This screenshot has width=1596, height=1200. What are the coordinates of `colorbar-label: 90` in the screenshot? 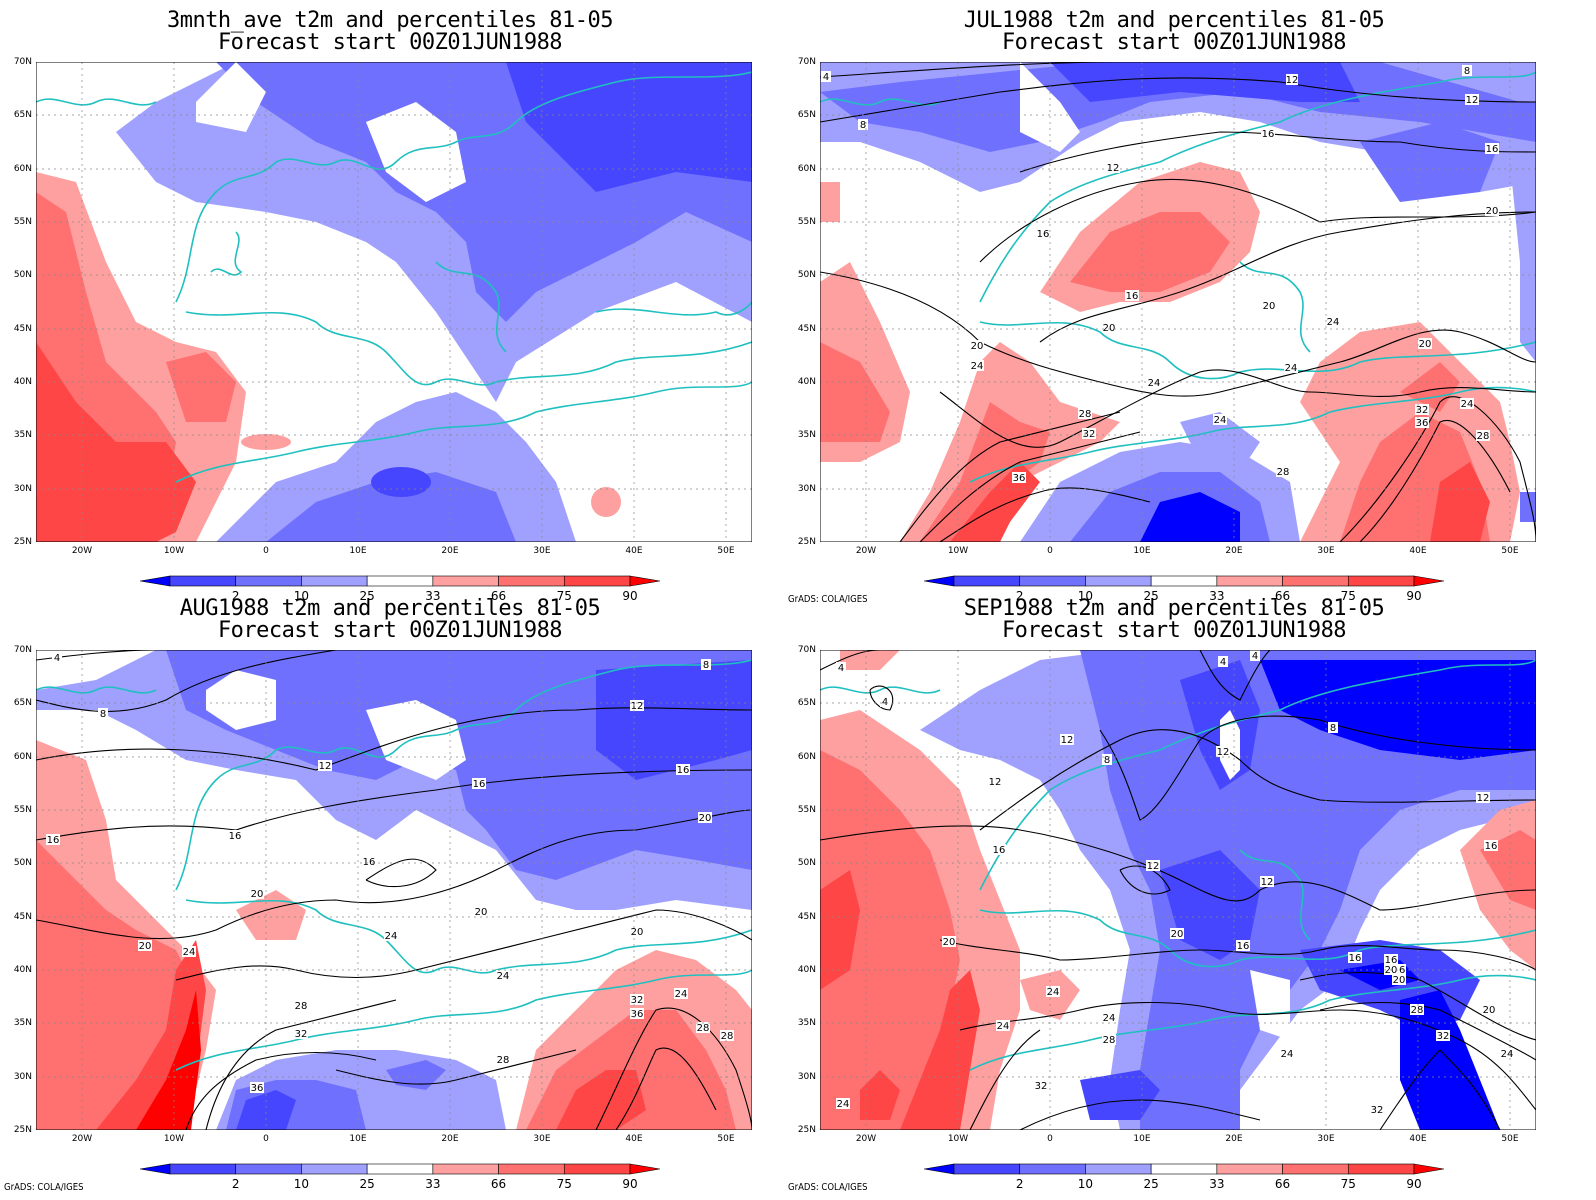 It's located at (629, 596).